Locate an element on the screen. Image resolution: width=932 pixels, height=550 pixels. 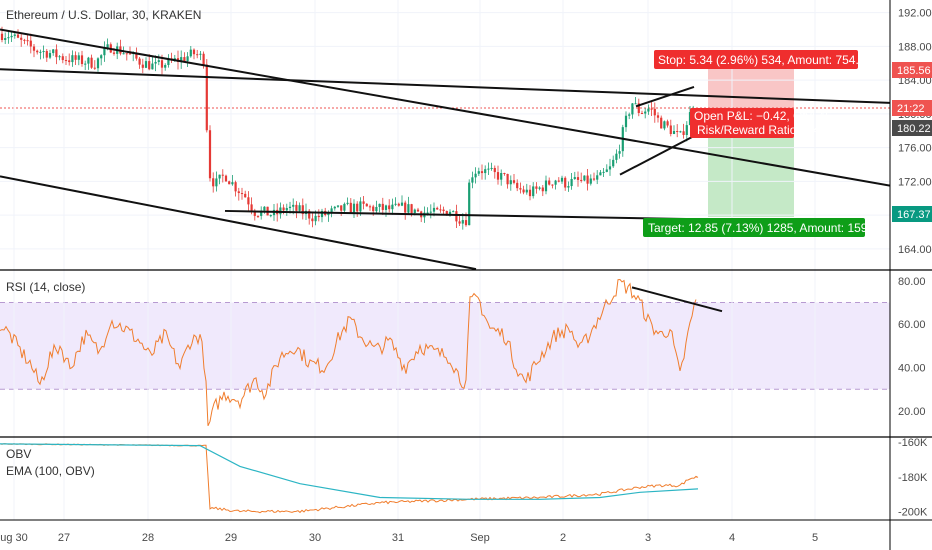
price-tag-label: 21:22 is located at coordinates (911, 109).